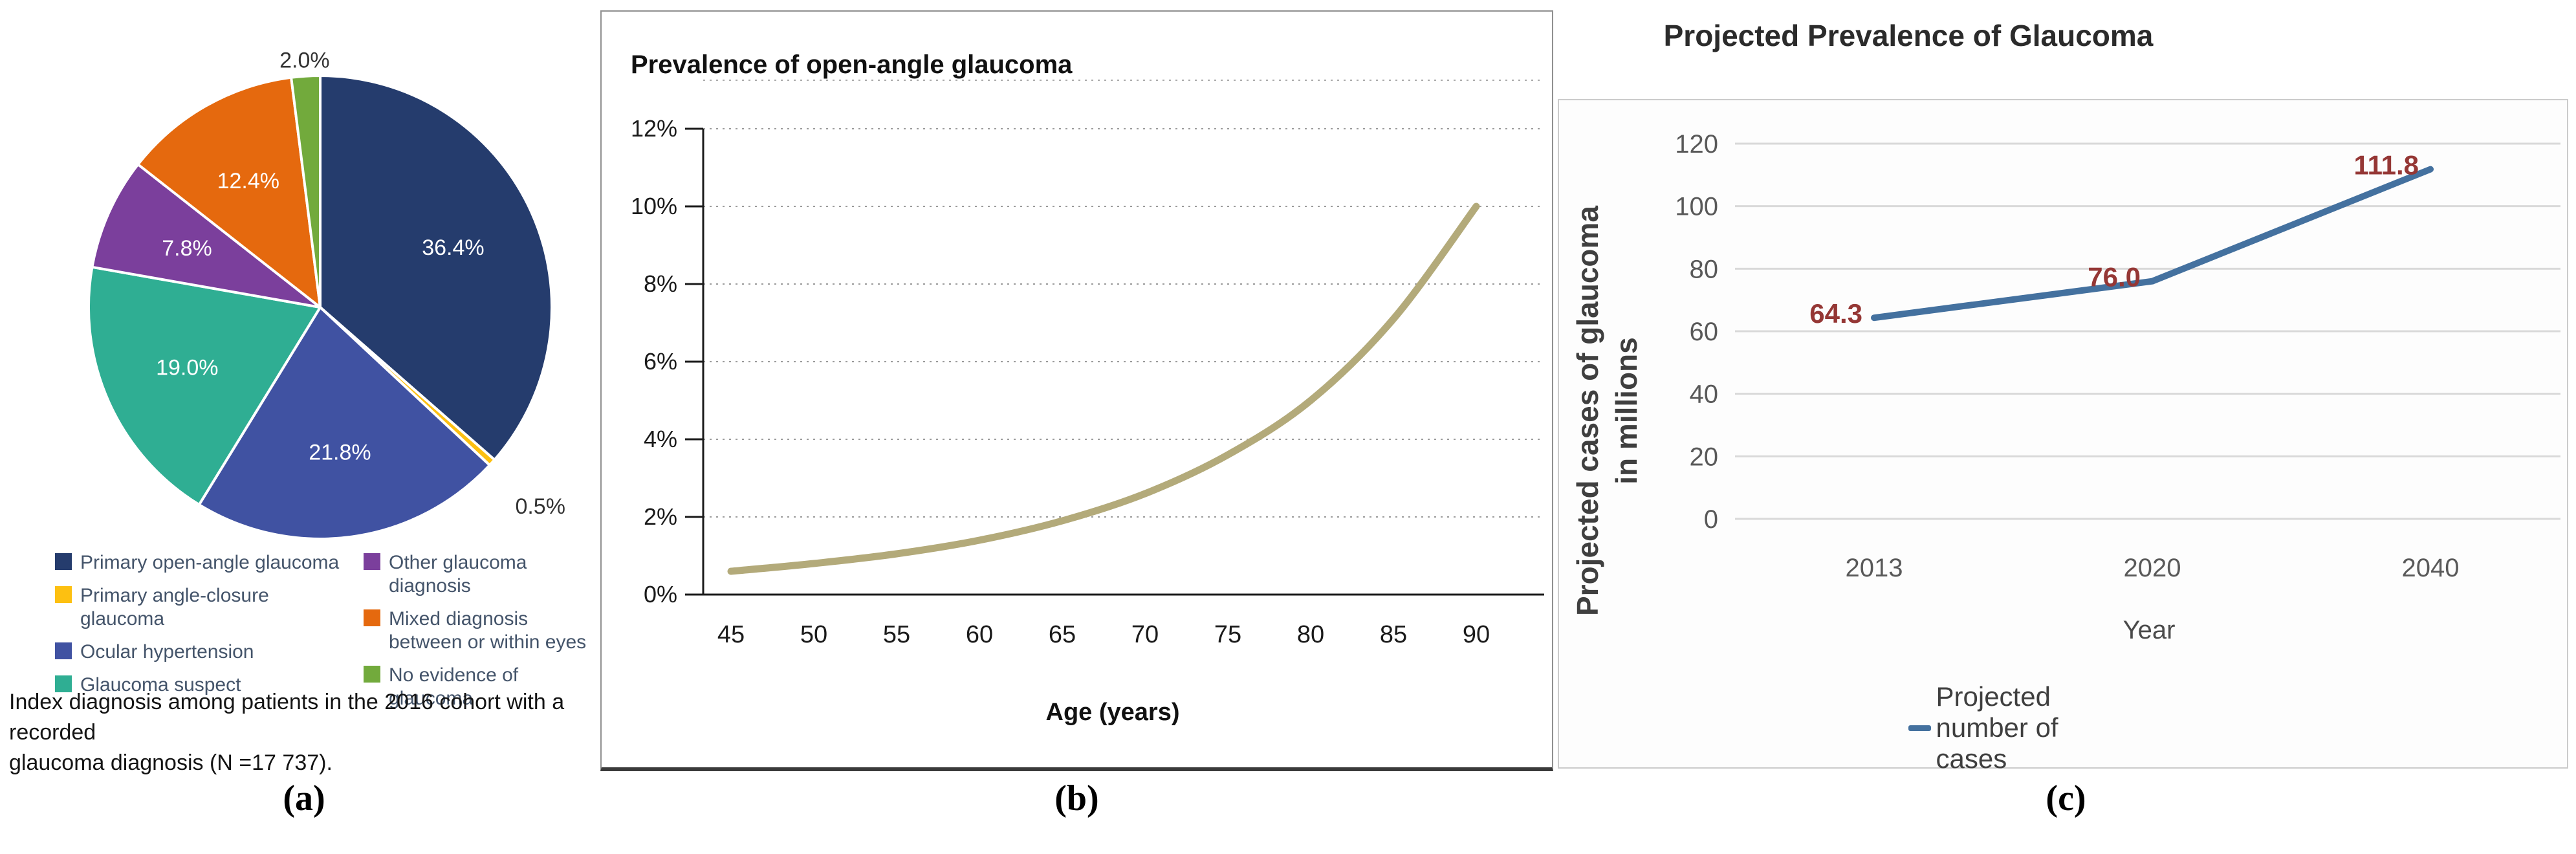 Image resolution: width=2576 pixels, height=854 pixels. Describe the element at coordinates (174, 607) in the screenshot. I see `legend-item-label: Primary angle-closure glaucoma` at that location.